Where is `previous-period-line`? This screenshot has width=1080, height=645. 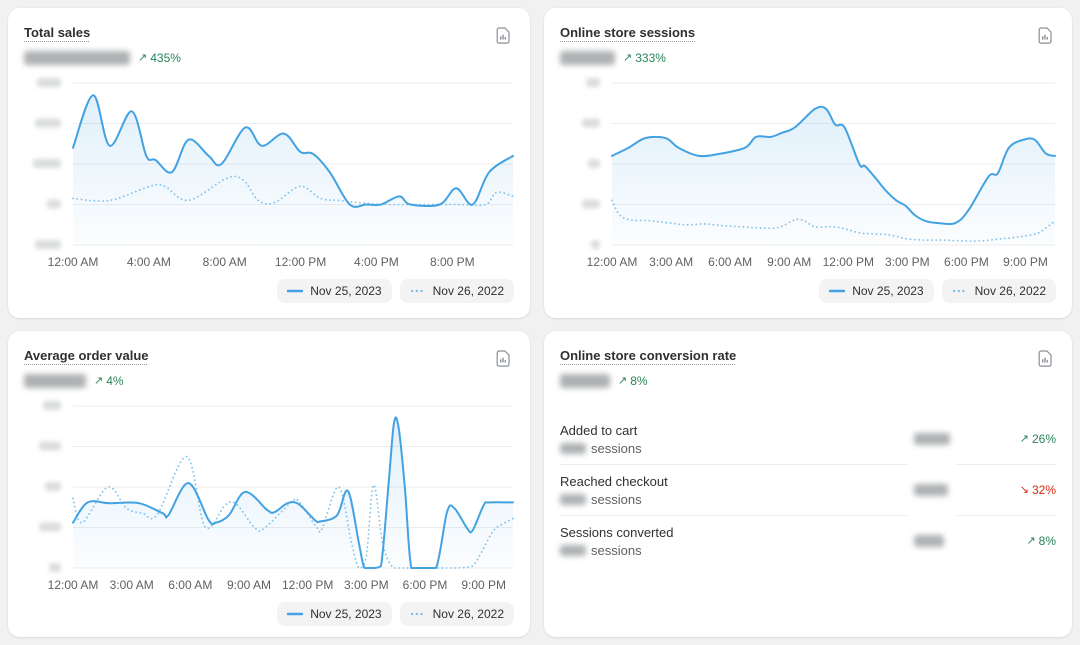 previous-period-line is located at coordinates (293, 512).